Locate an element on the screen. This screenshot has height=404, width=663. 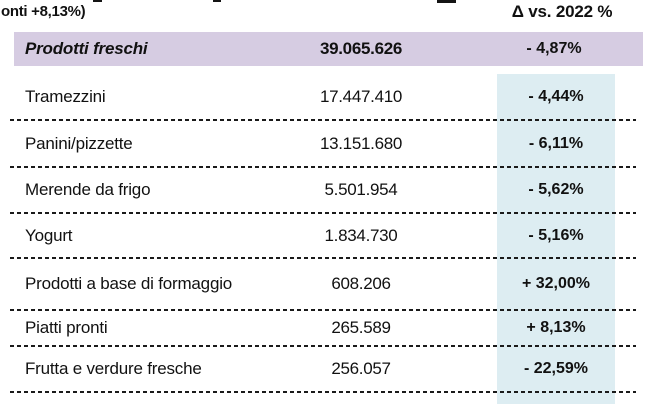
row-delta: - 4,44% is located at coordinates (556, 96).